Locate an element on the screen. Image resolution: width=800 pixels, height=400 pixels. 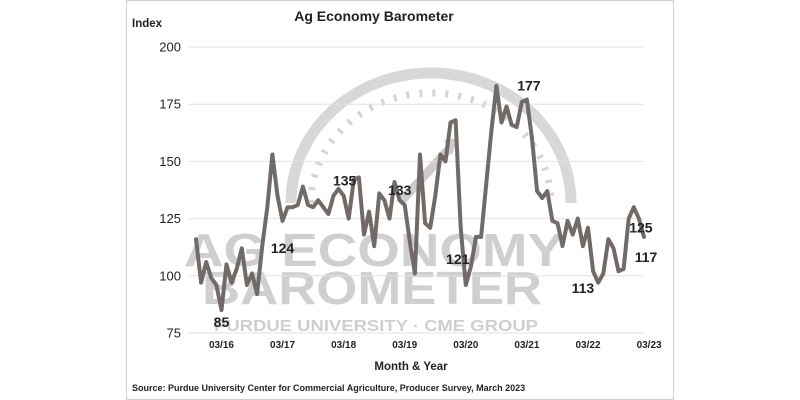
watermark-line2: BAROMETER is located at coordinates (372, 288).